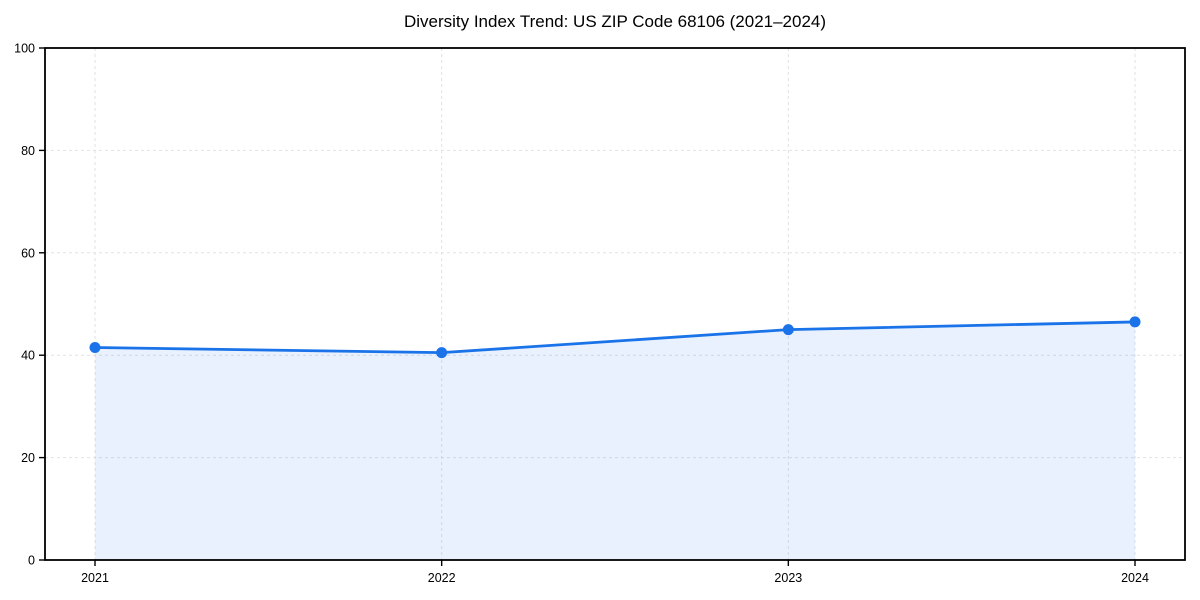 This screenshot has width=1200, height=600. What do you see at coordinates (28, 458) in the screenshot?
I see `y-tick-label: 20` at bounding box center [28, 458].